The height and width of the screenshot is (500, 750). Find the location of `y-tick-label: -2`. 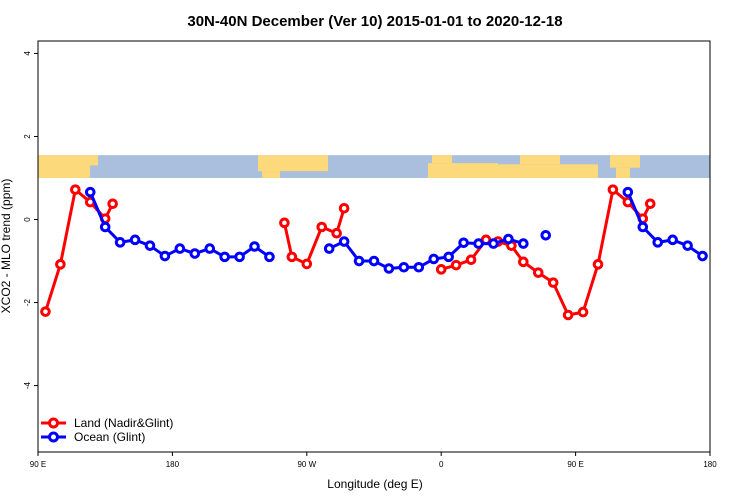

y-tick-label: -2 is located at coordinates (27, 302).